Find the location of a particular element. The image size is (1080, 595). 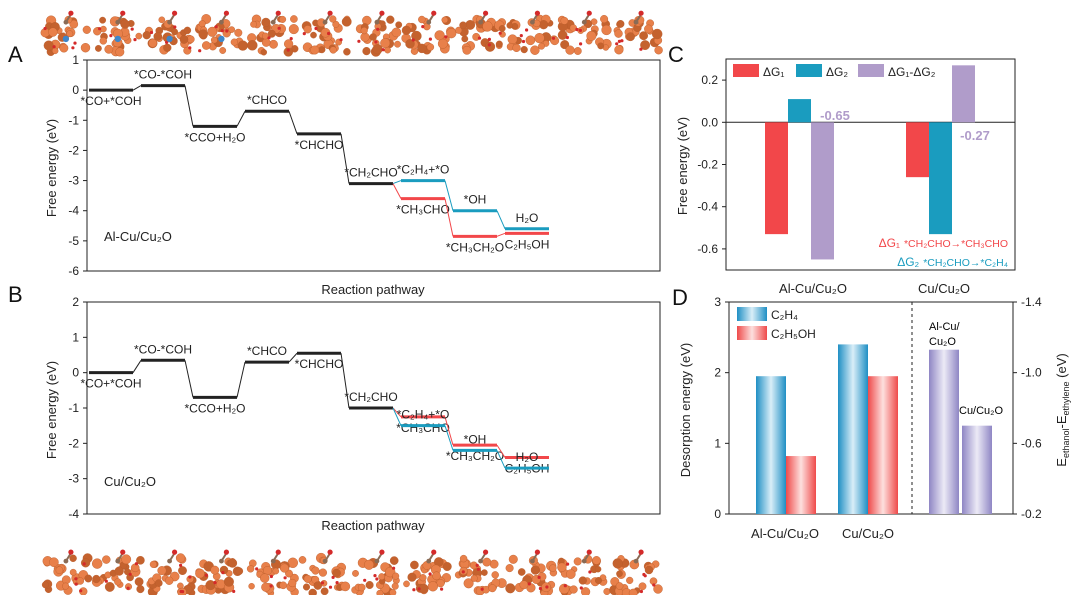

panel-letter-c: C is located at coordinates (676, 54).